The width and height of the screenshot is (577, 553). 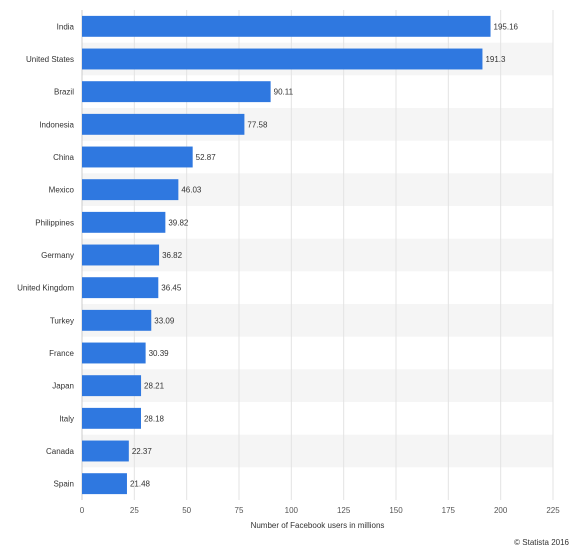 I want to click on category-label: India, so click(x=66, y=26).